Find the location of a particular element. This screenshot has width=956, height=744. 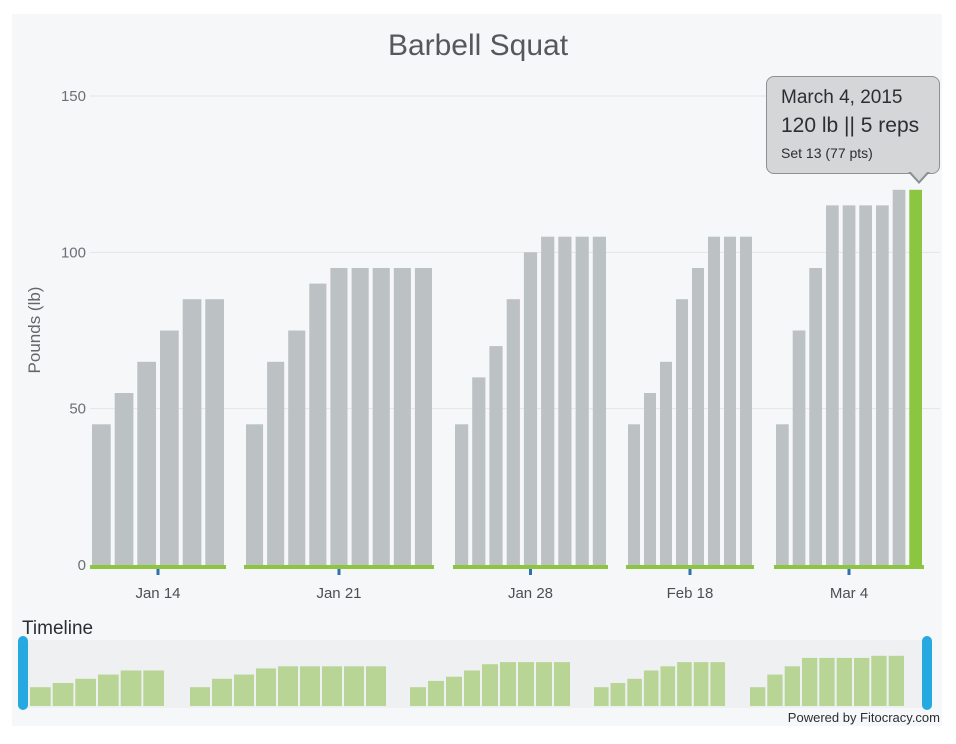

y-tick-label: 0 is located at coordinates (82, 565).